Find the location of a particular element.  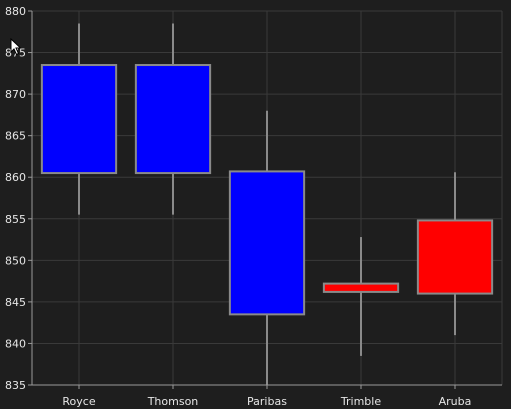

y-tick-label: 845 is located at coordinates (15, 302).